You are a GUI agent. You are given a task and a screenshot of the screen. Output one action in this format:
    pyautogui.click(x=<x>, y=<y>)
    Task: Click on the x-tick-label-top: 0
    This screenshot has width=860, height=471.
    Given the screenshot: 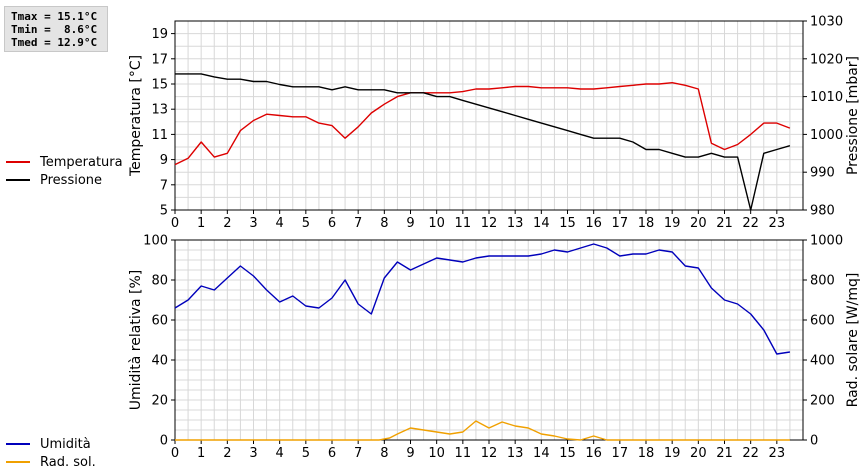 What is the action you would take?
    pyautogui.click(x=175, y=223)
    